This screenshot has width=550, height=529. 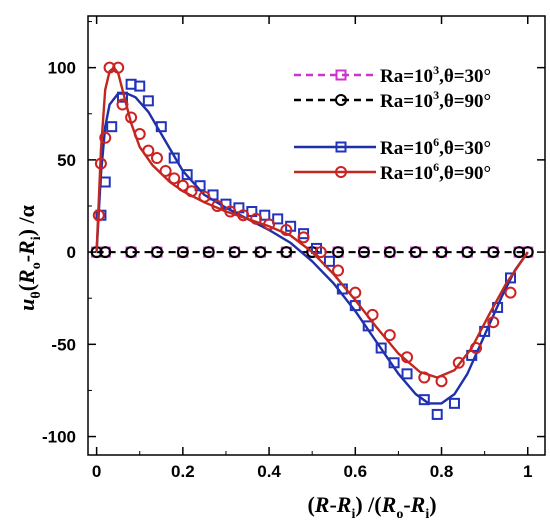 I want to click on legend-item: Ra=106,θ=30°, so click(x=392, y=147).